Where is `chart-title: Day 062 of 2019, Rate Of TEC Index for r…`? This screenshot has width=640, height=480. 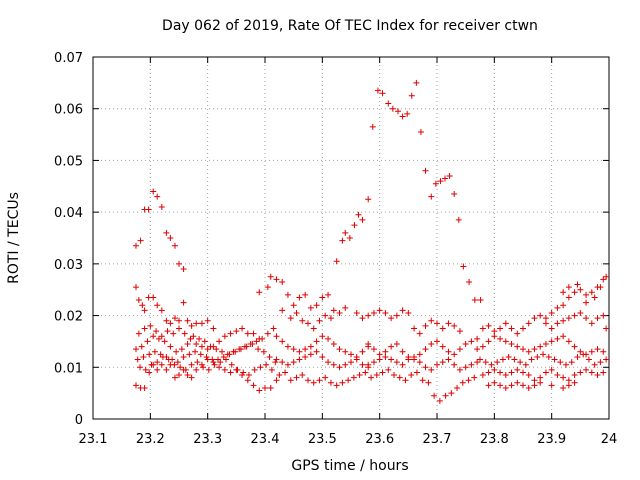 chart-title: Day 062 of 2019, Rate Of TEC Index for r… is located at coordinates (350, 26).